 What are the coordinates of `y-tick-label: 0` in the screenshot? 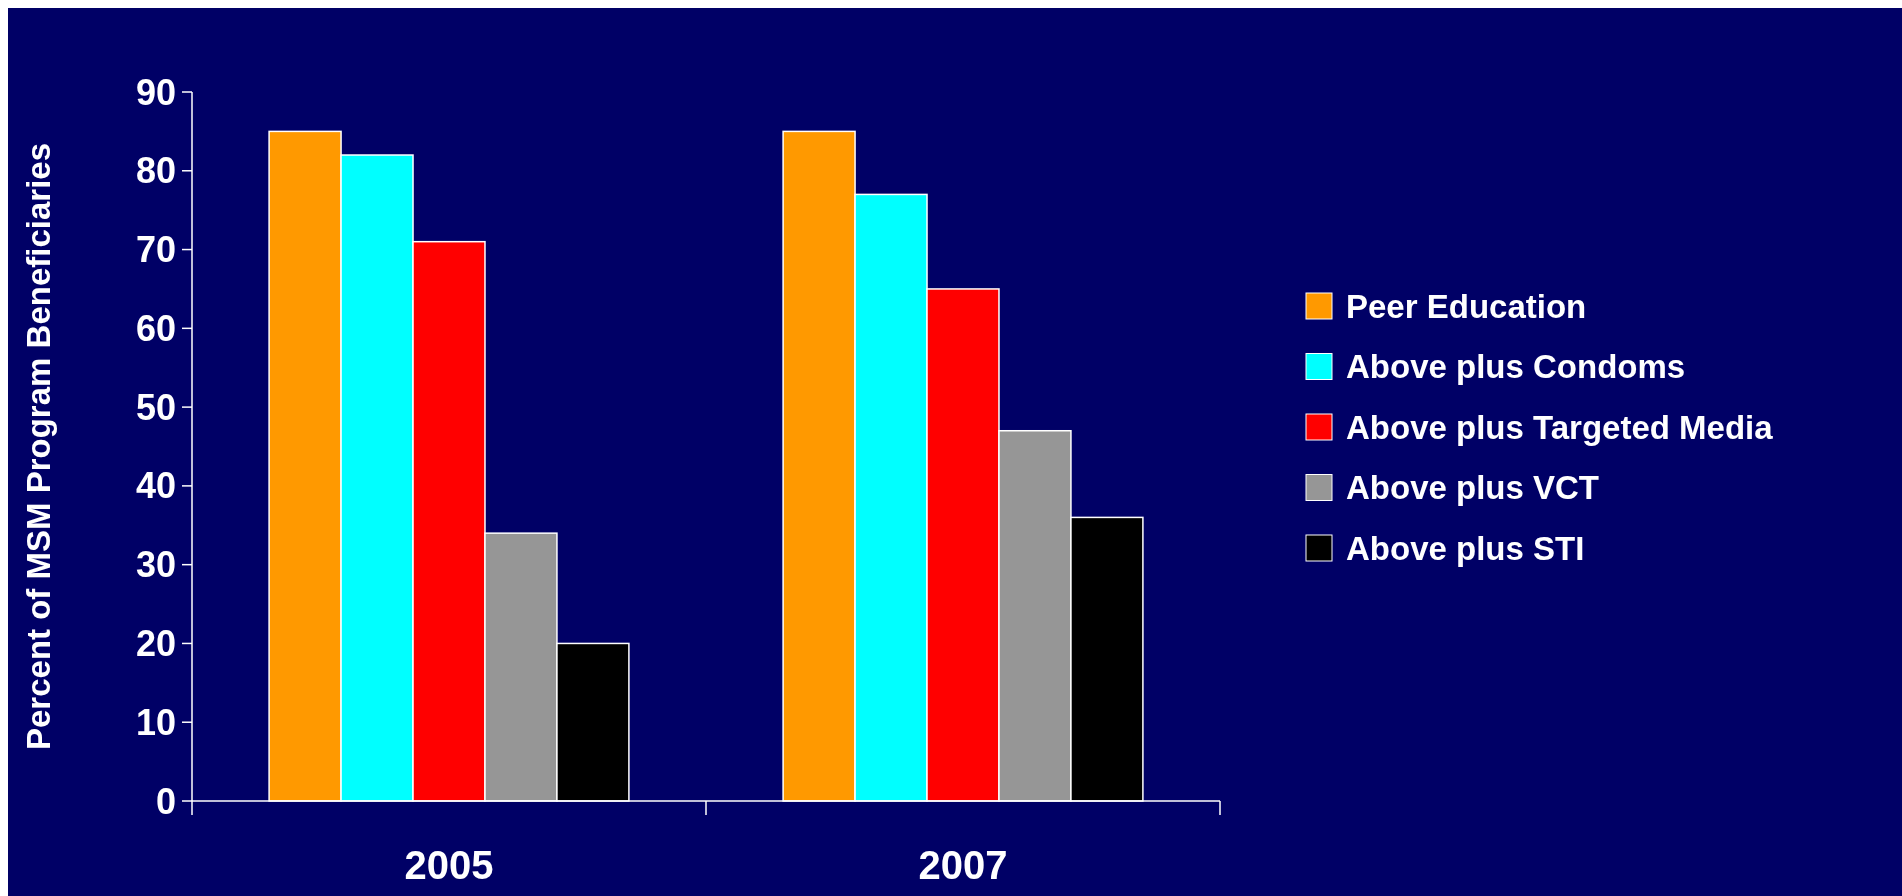 It's located at (165, 801).